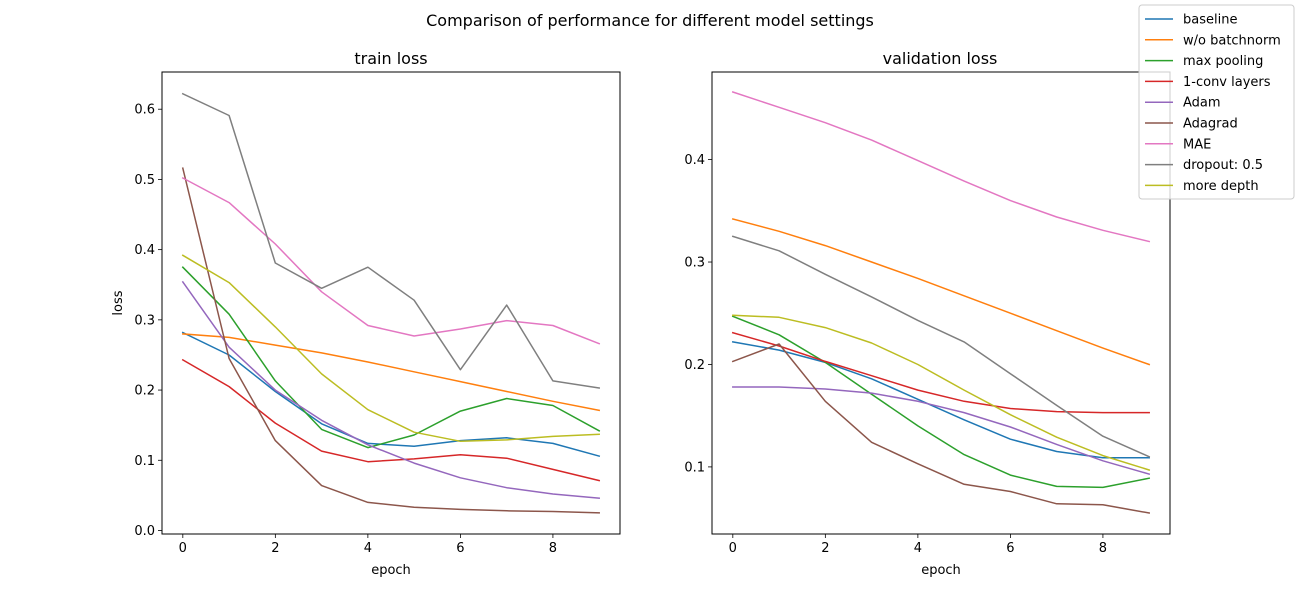 The image size is (1300, 600). I want to click on train-loss-ytick-label: 0.1, so click(144, 461).